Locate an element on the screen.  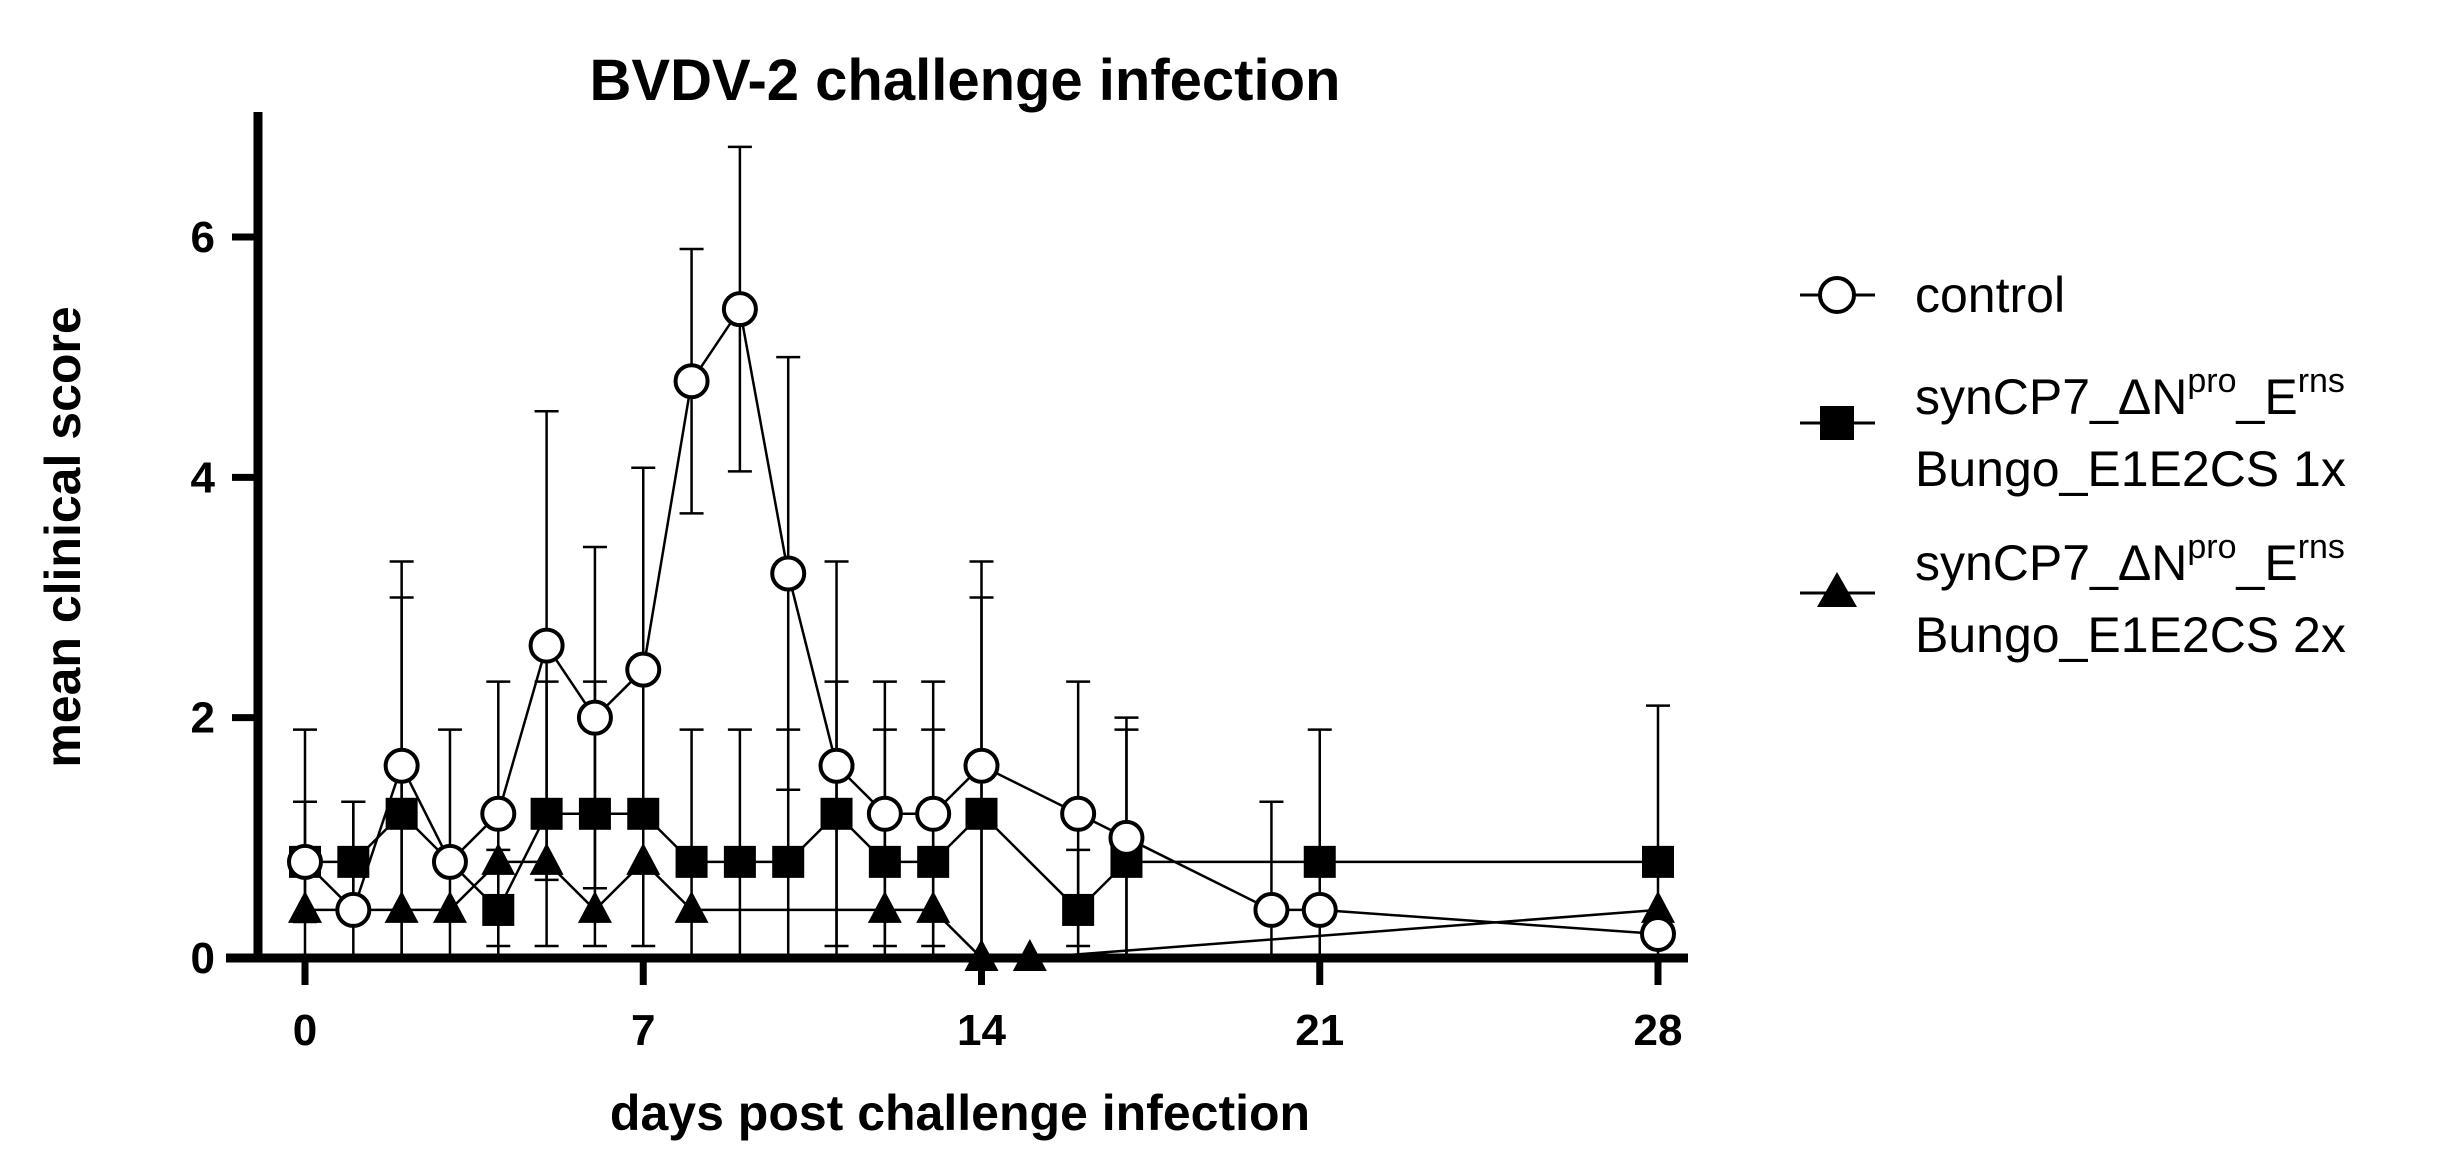
y-axis-label: mean clinical score is located at coordinates (63, 536).